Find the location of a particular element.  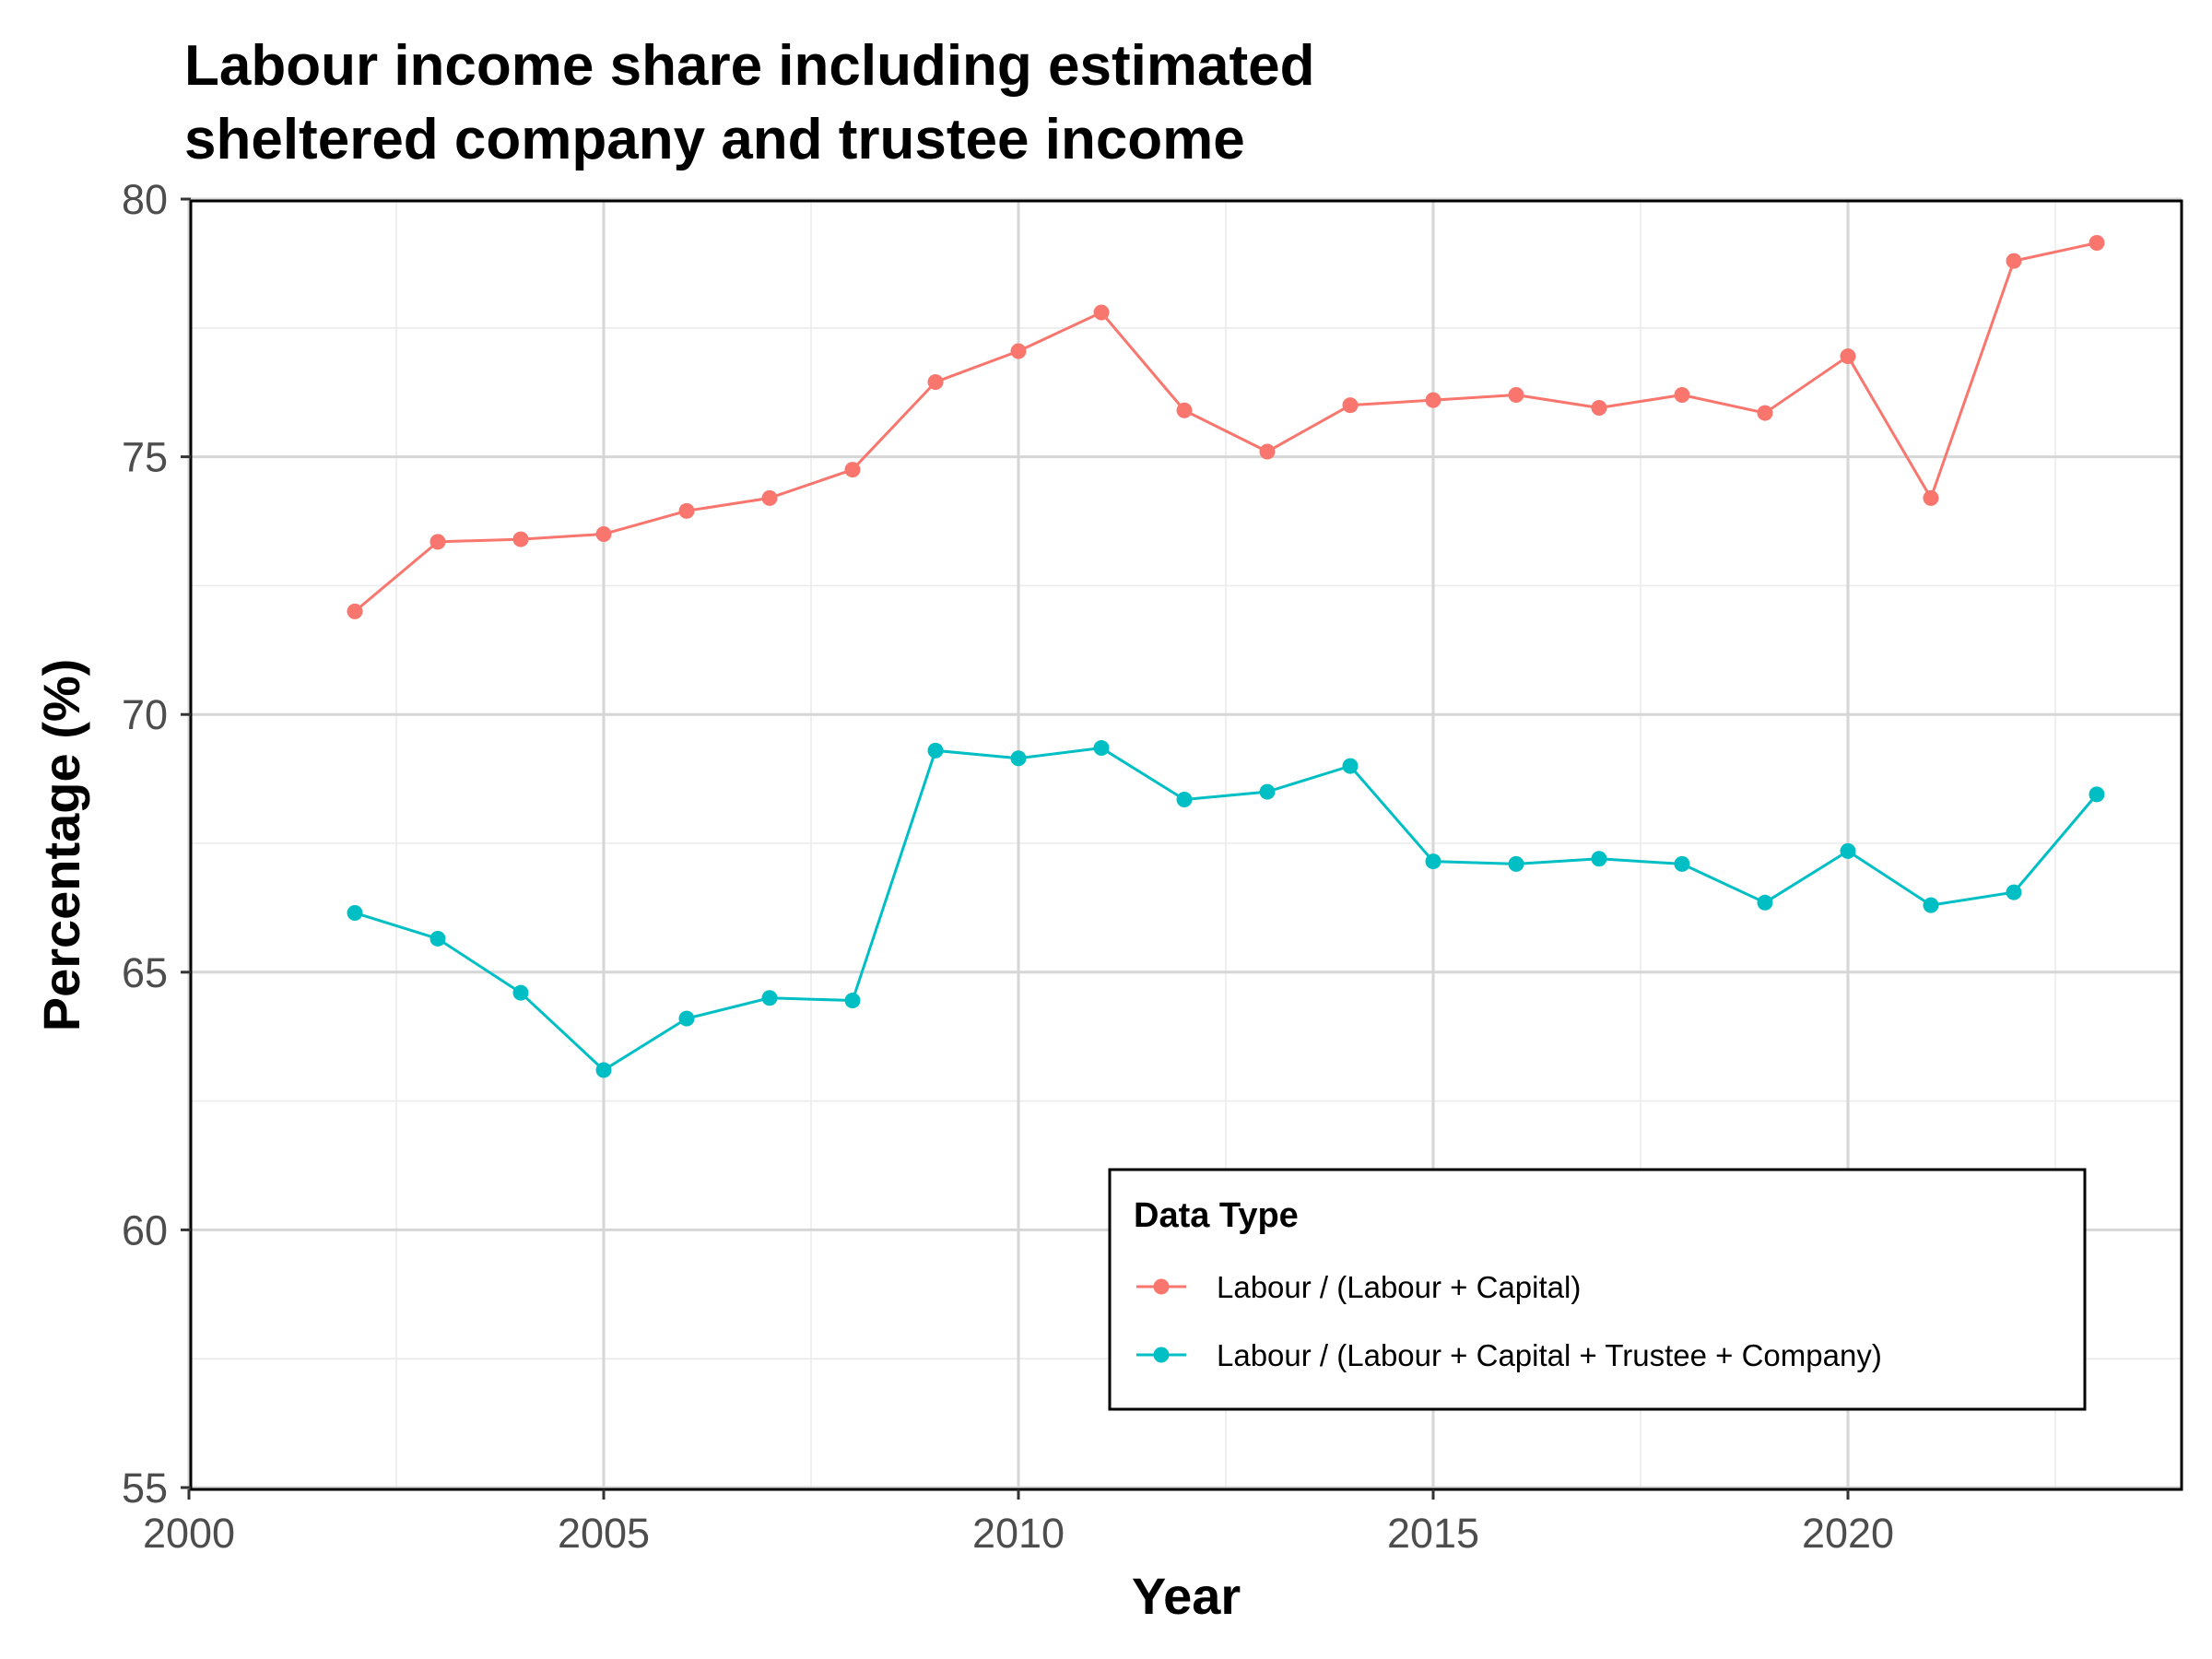

y-axis-title: Percentage (%) is located at coordinates (61, 845).